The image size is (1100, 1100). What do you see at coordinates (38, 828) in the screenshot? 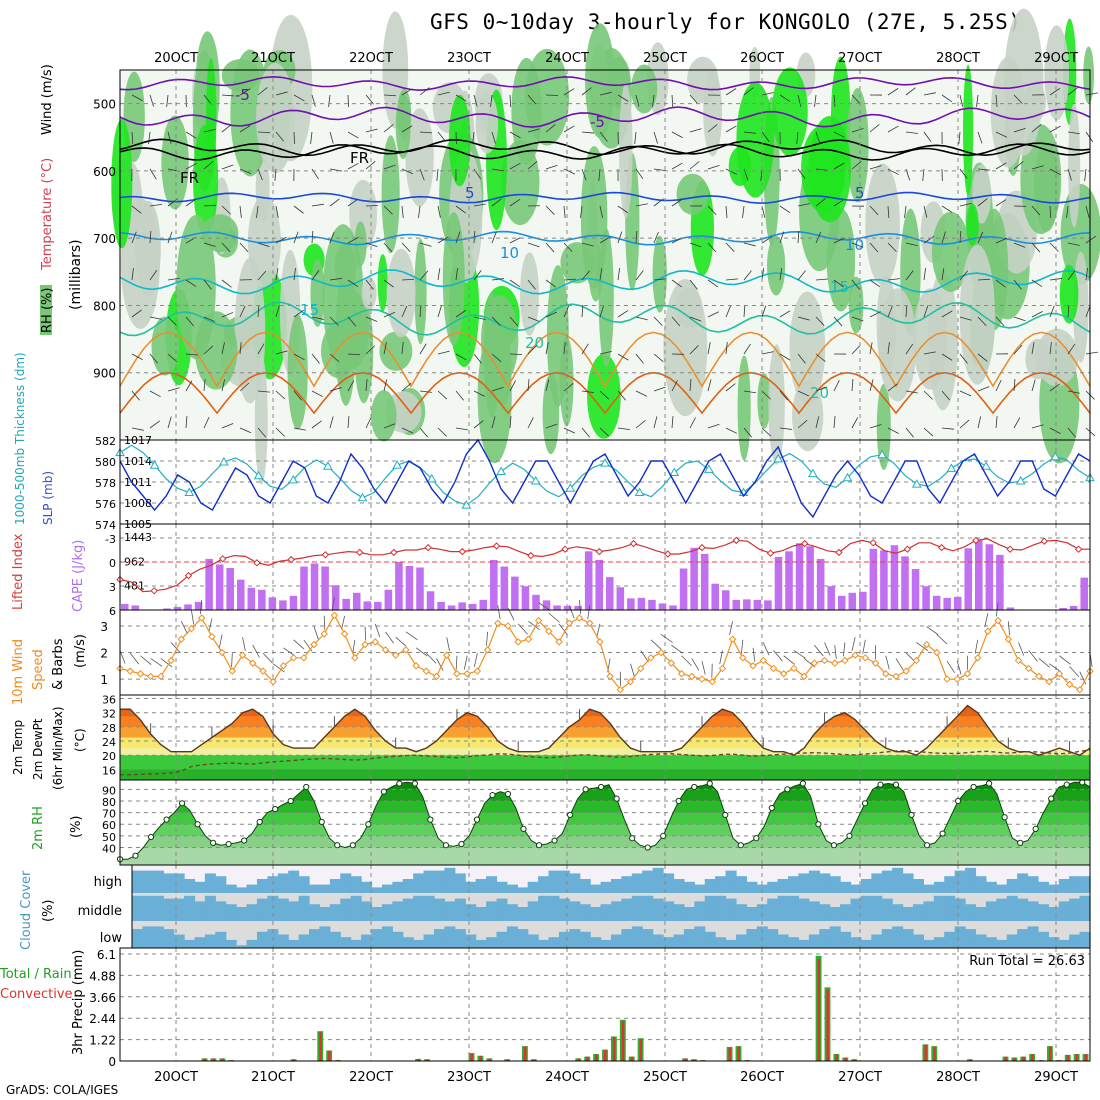
I see `rh2m-label: 2m RH` at bounding box center [38, 828].